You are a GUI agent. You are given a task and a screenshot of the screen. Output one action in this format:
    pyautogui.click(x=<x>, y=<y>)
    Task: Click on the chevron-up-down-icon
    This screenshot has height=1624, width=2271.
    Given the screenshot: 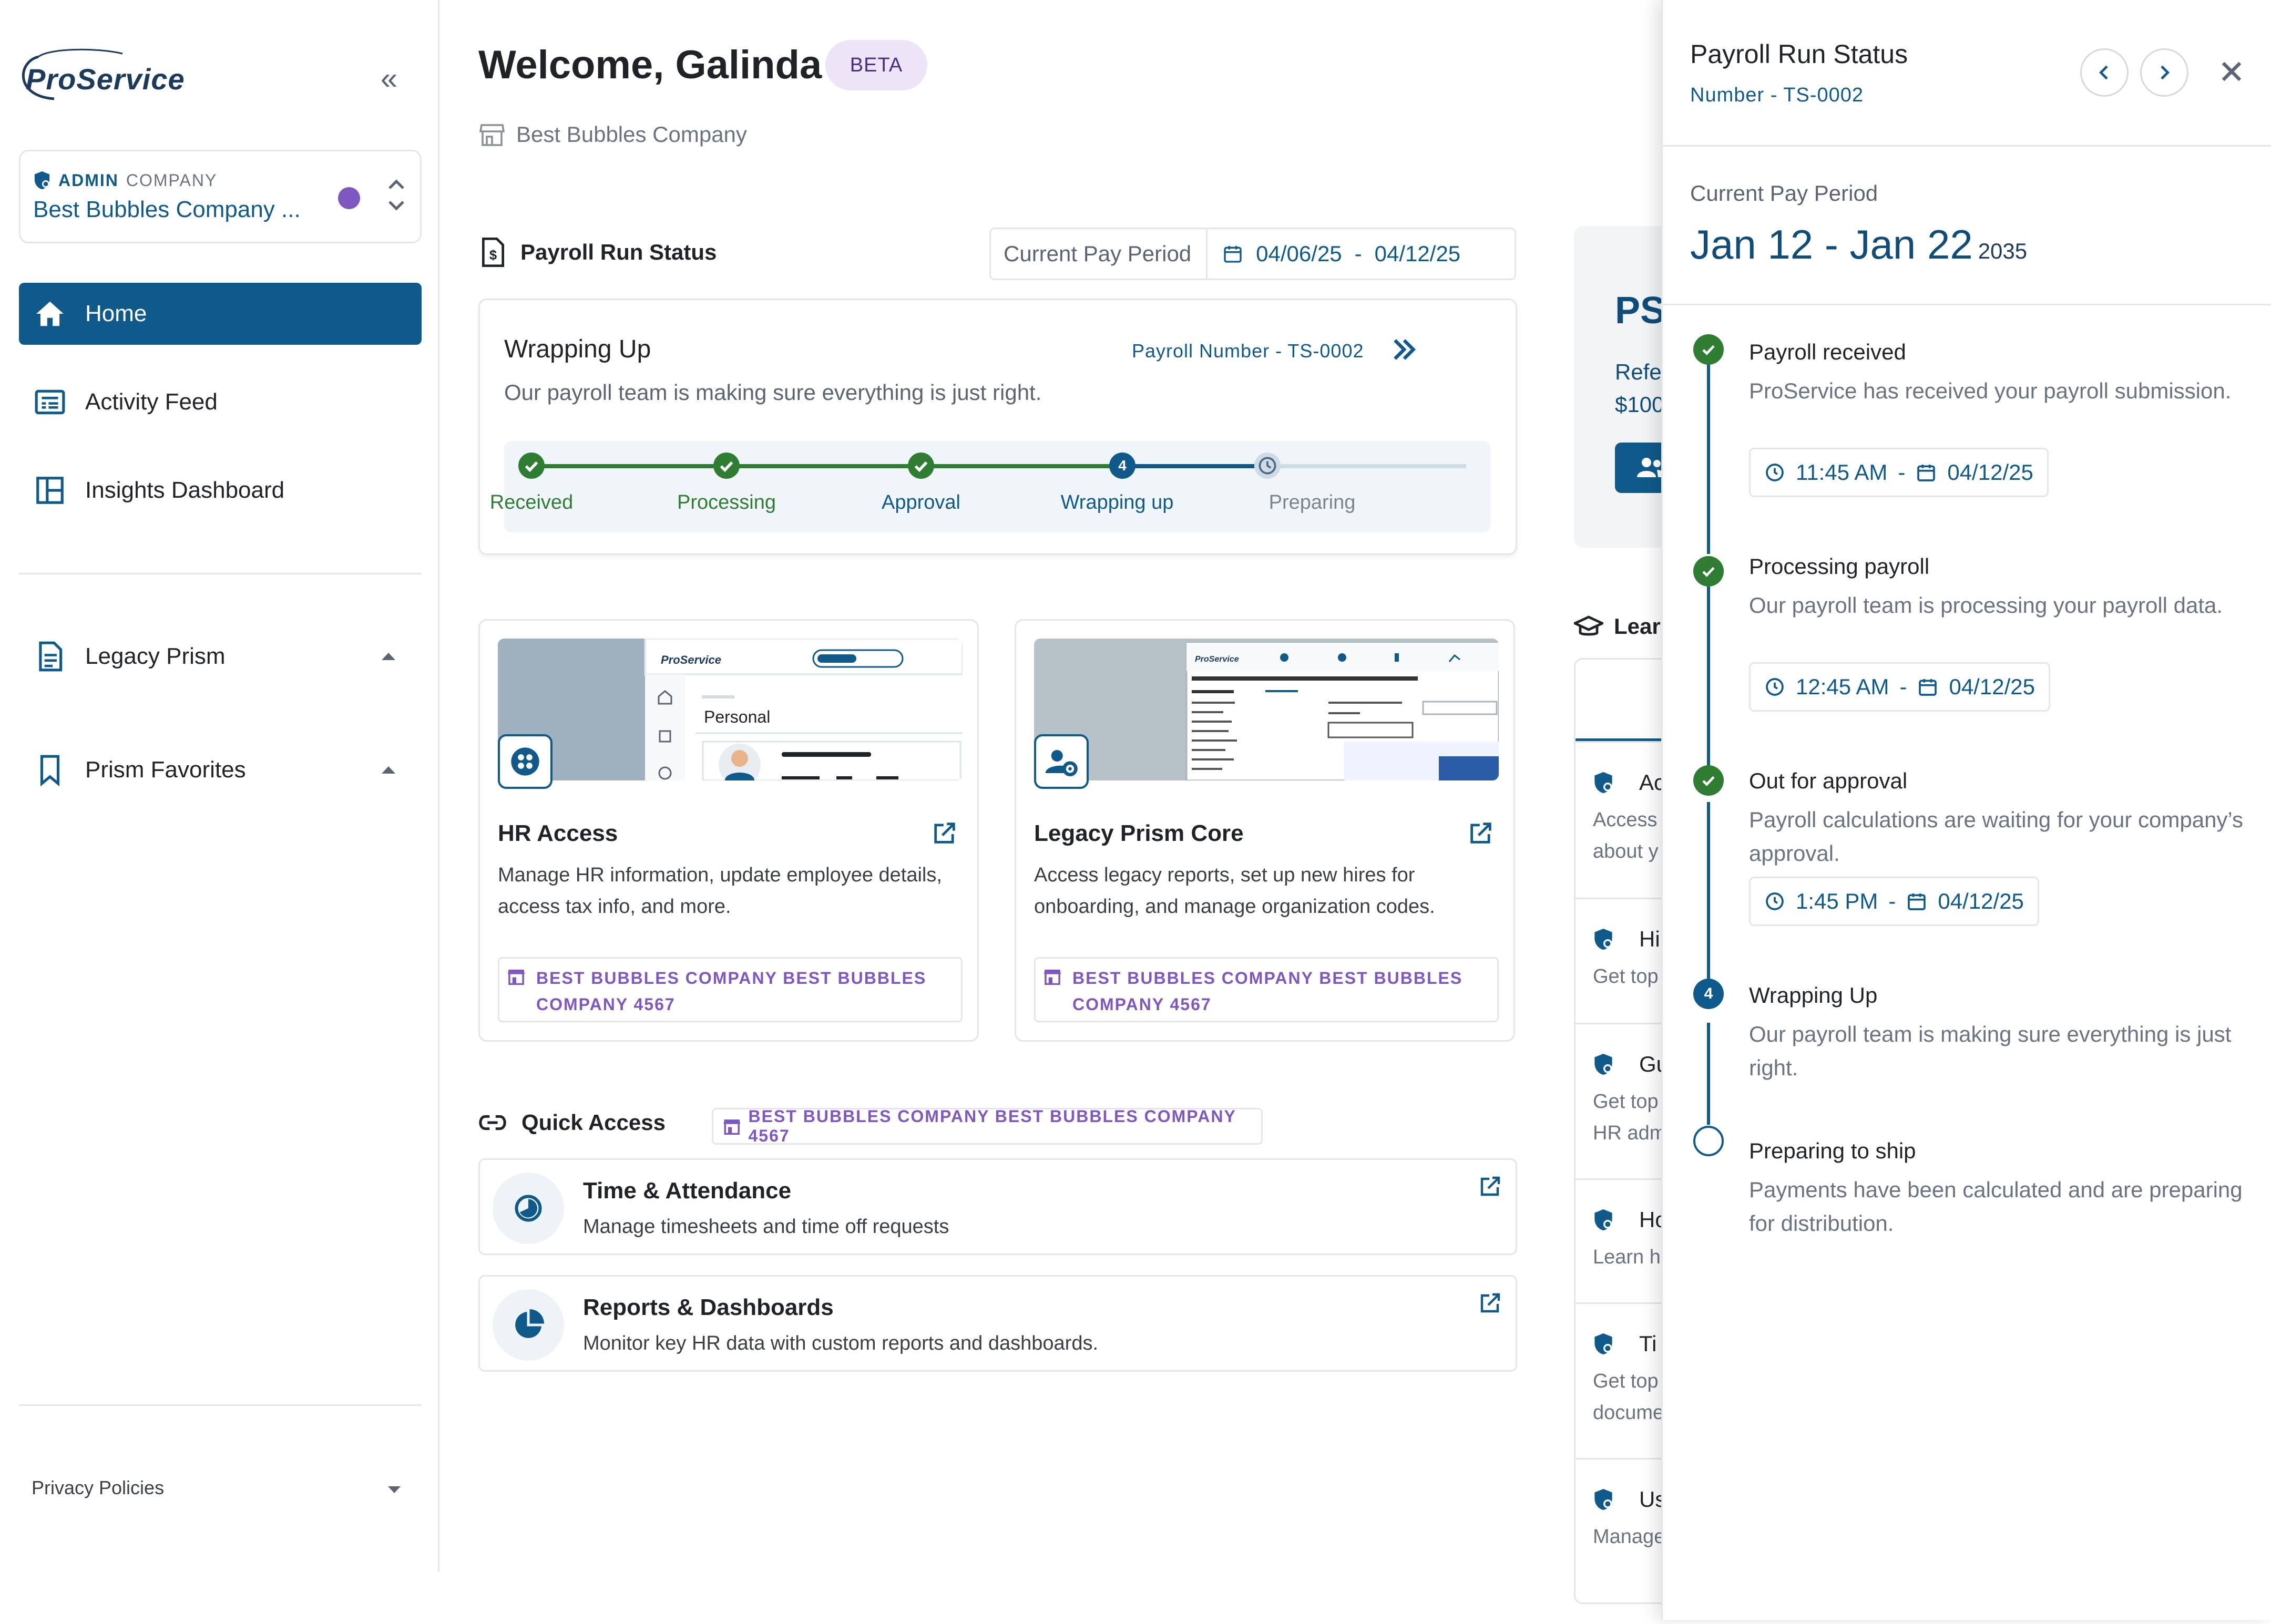 What is the action you would take?
    pyautogui.click(x=396, y=195)
    